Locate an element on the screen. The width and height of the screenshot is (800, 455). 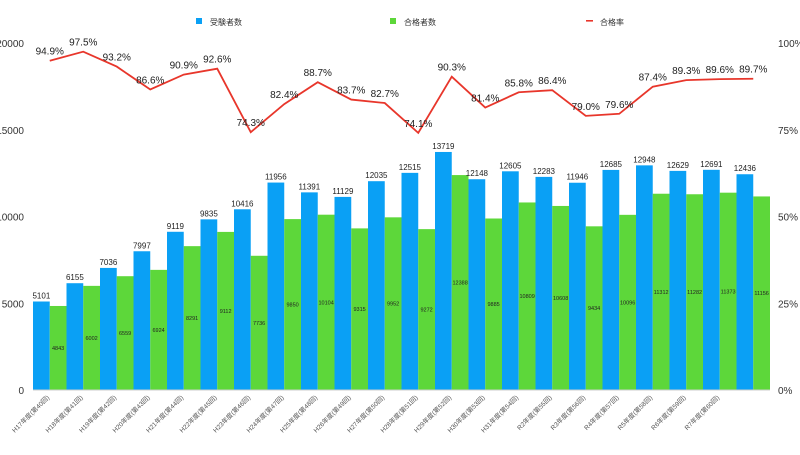
label-passers: 6559 is located at coordinates (125, 334).